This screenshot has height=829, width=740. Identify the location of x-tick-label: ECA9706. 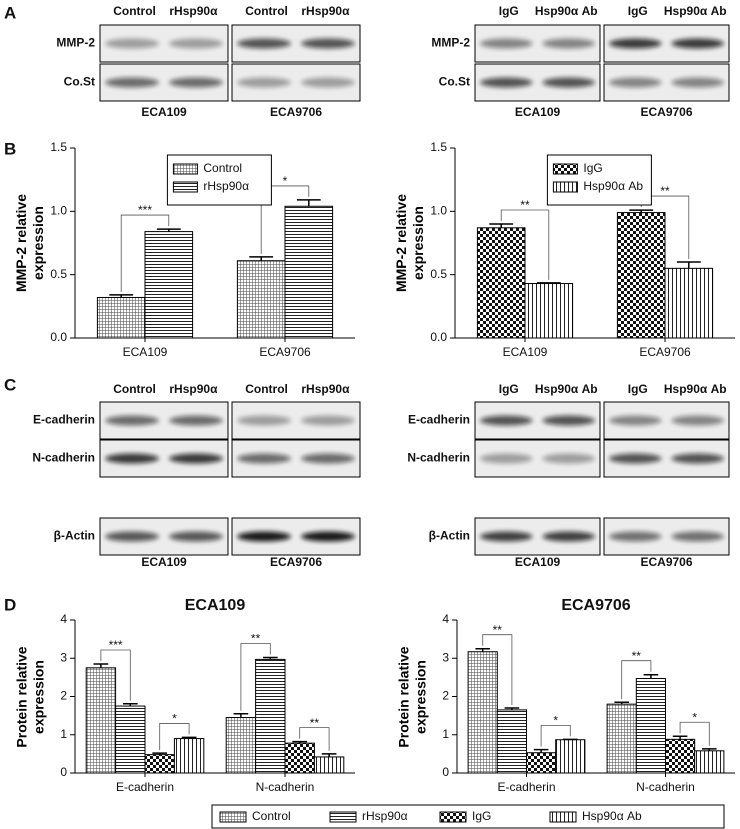
(665, 352).